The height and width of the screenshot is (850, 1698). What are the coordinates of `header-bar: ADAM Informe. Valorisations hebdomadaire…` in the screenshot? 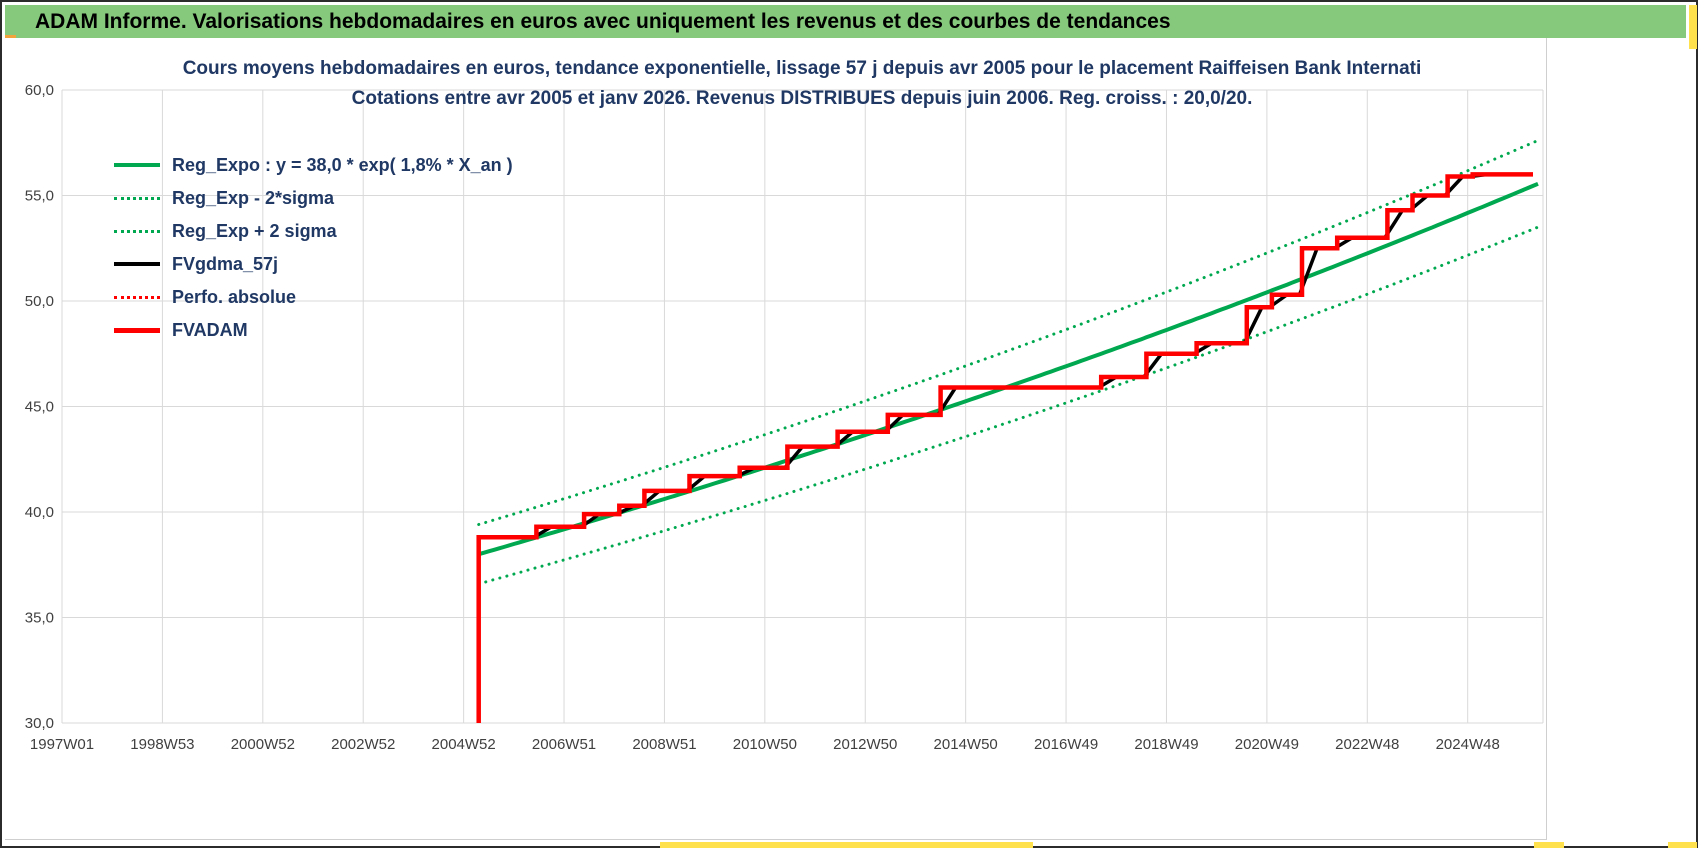 It's located at (845, 21).